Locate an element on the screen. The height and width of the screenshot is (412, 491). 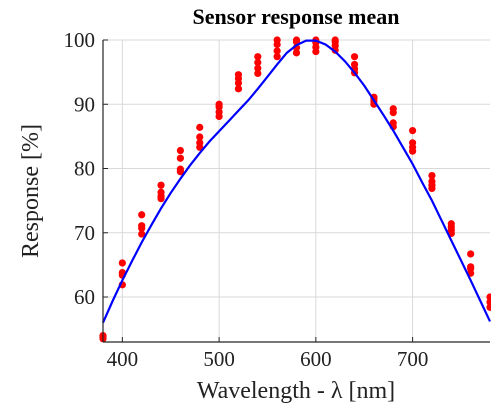
y-tick-label: 80 is located at coordinates (84, 169).